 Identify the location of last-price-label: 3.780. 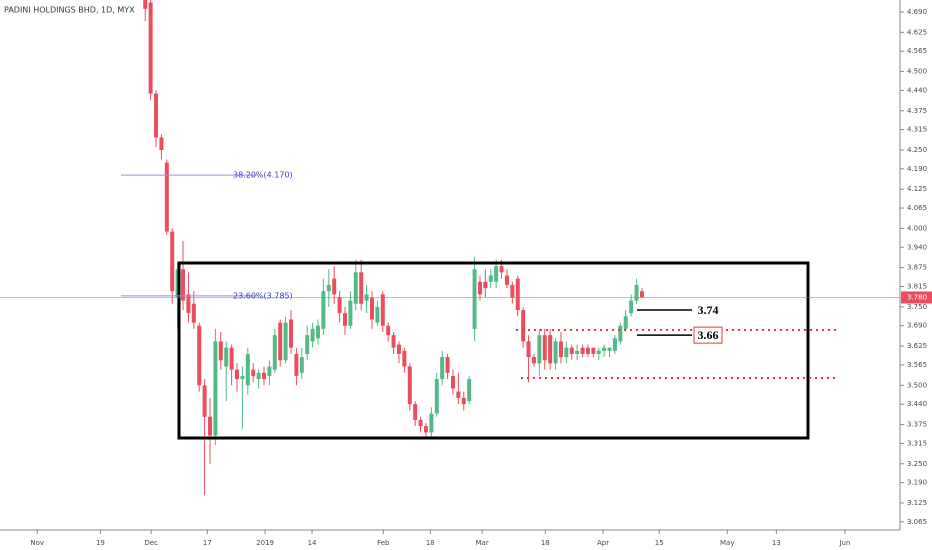
(917, 297).